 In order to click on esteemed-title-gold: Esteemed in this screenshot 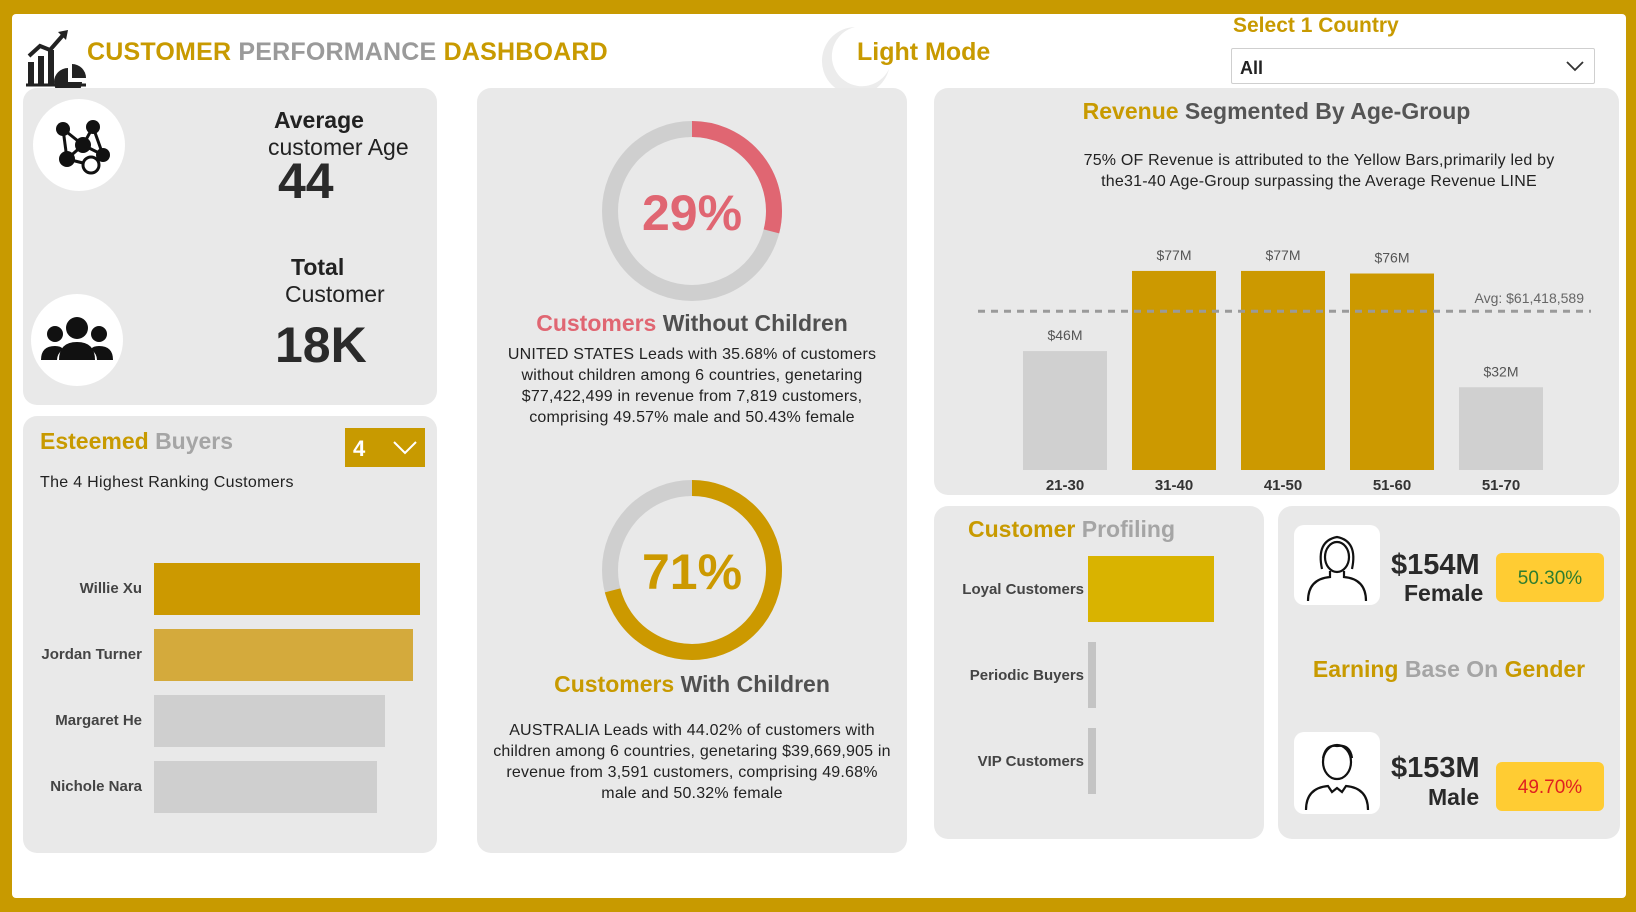, I will do `click(94, 441)`.